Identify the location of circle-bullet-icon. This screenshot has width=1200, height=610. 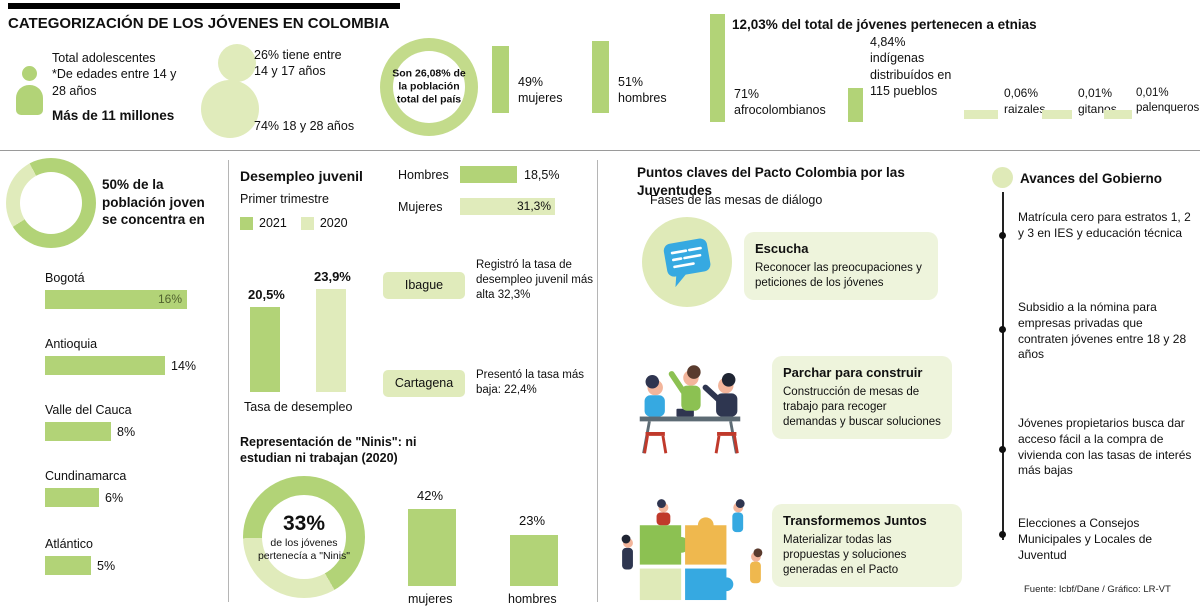
(1002, 177).